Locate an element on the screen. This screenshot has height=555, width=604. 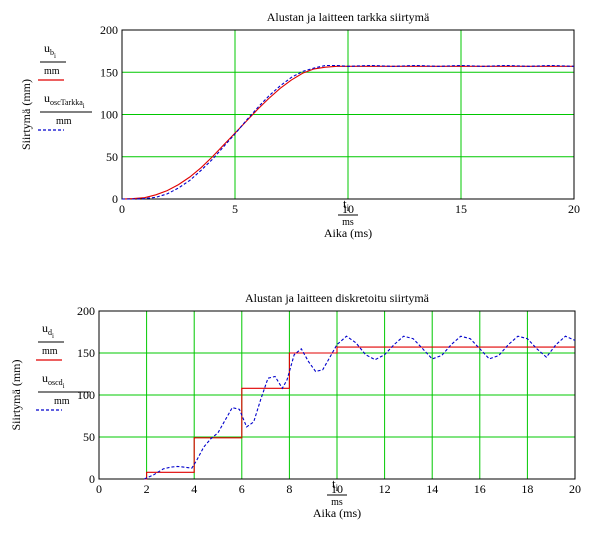
x-tick-label: 6 is located at coordinates (242, 489).